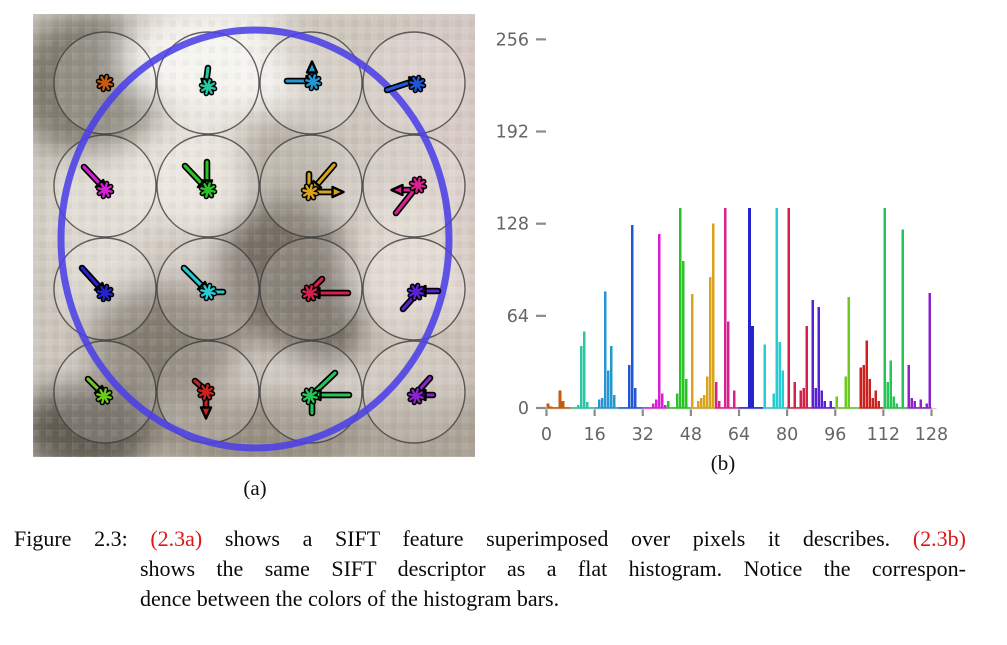 Image resolution: width=1007 pixels, height=645 pixels. What do you see at coordinates (326, 289) in the screenshot?
I see `orientation-glyph-r3c3` at bounding box center [326, 289].